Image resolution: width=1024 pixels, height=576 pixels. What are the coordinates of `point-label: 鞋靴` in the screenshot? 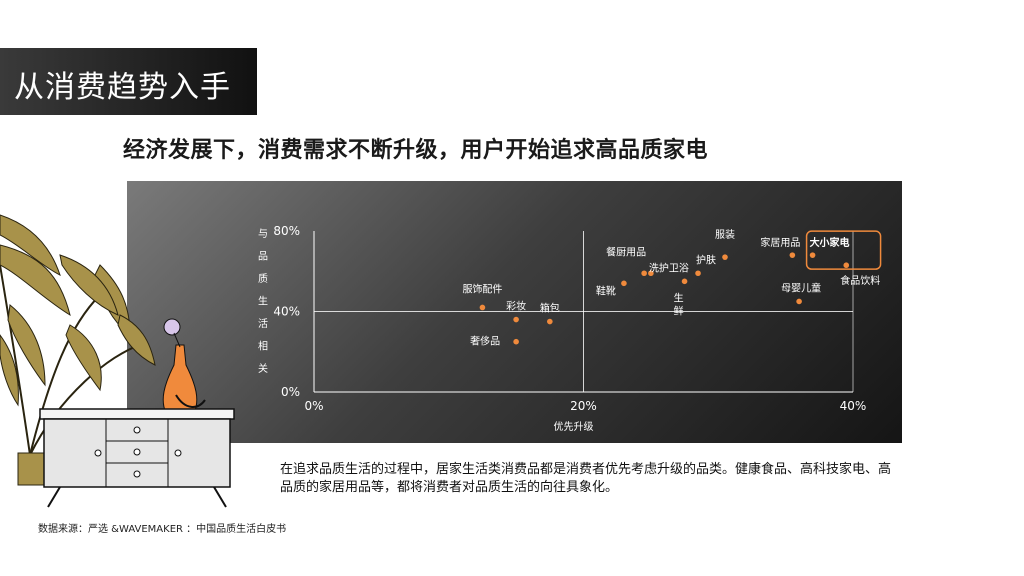 It's located at (606, 290).